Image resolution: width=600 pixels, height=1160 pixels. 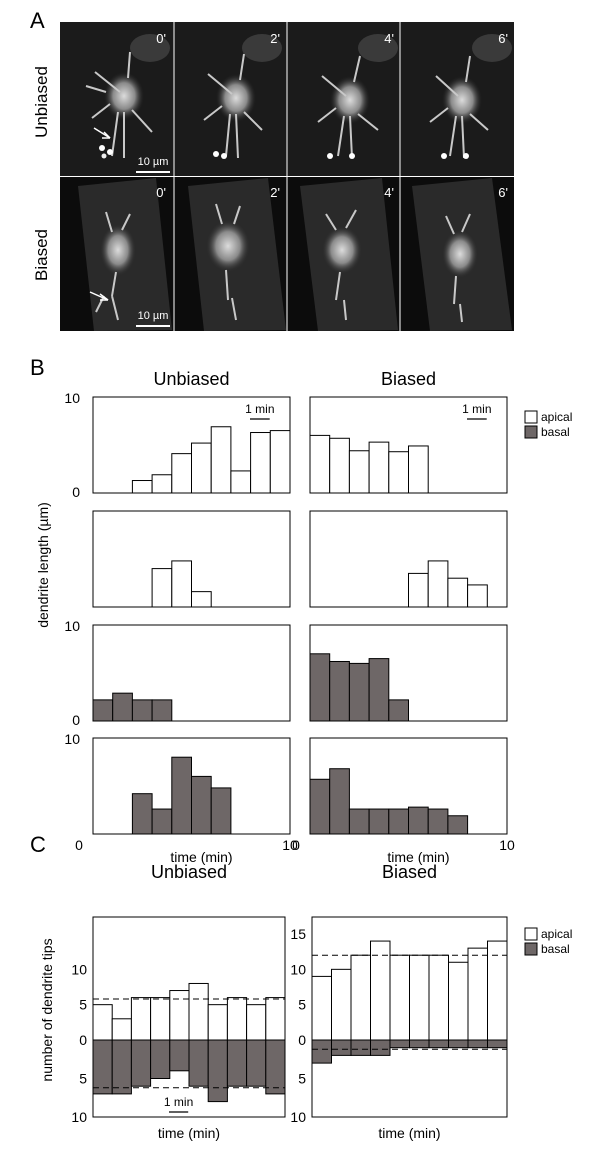 What do you see at coordinates (287, 99) in the screenshot?
I see `micrograph-row-unbiased: 0' 10 µm 2' 4'` at bounding box center [287, 99].